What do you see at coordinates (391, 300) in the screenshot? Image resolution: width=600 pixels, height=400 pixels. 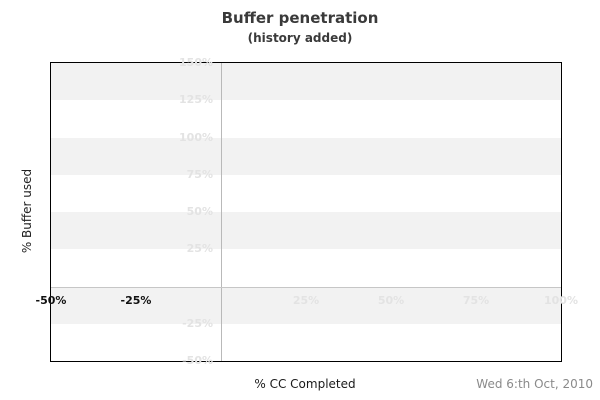 I see `x-tick-label: 50%` at bounding box center [391, 300].